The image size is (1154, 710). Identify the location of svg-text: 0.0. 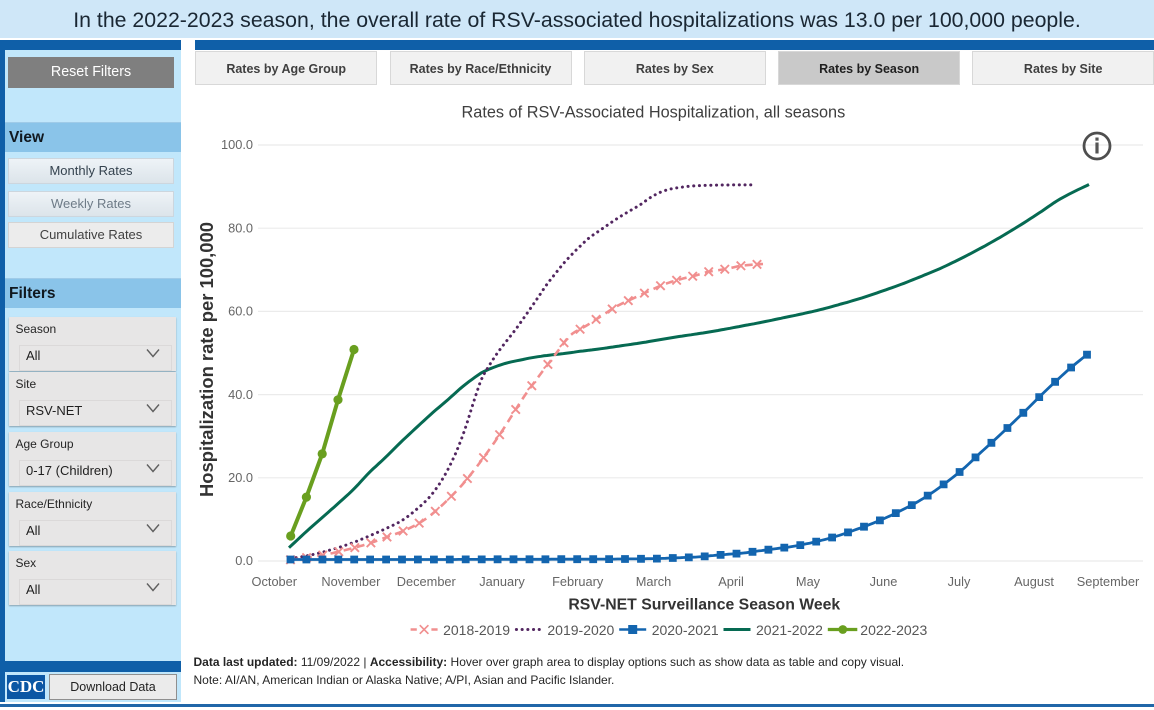
(244, 560).